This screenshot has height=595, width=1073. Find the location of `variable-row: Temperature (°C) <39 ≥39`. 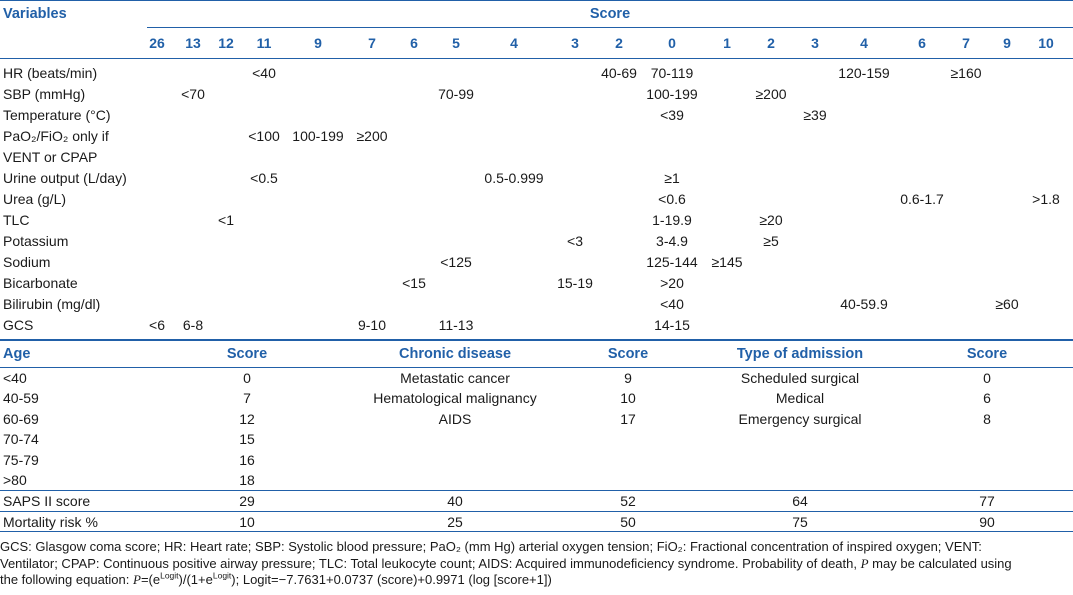

variable-row: Temperature (°C) <39 ≥39 is located at coordinates (536, 115).